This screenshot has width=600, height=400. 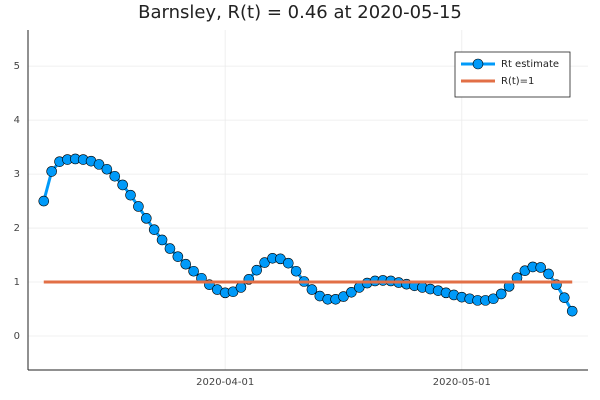 I want to click on legend-marker, so click(x=478, y=64).